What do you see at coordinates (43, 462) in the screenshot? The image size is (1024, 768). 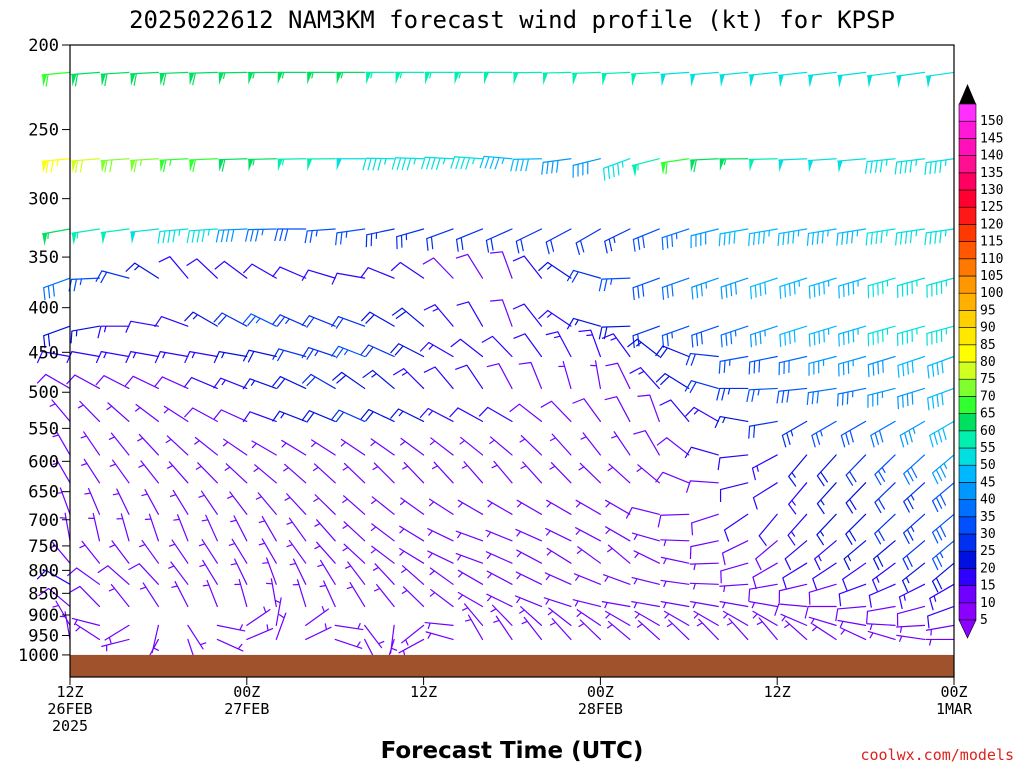 I see `y-tick-label: 600` at bounding box center [43, 462].